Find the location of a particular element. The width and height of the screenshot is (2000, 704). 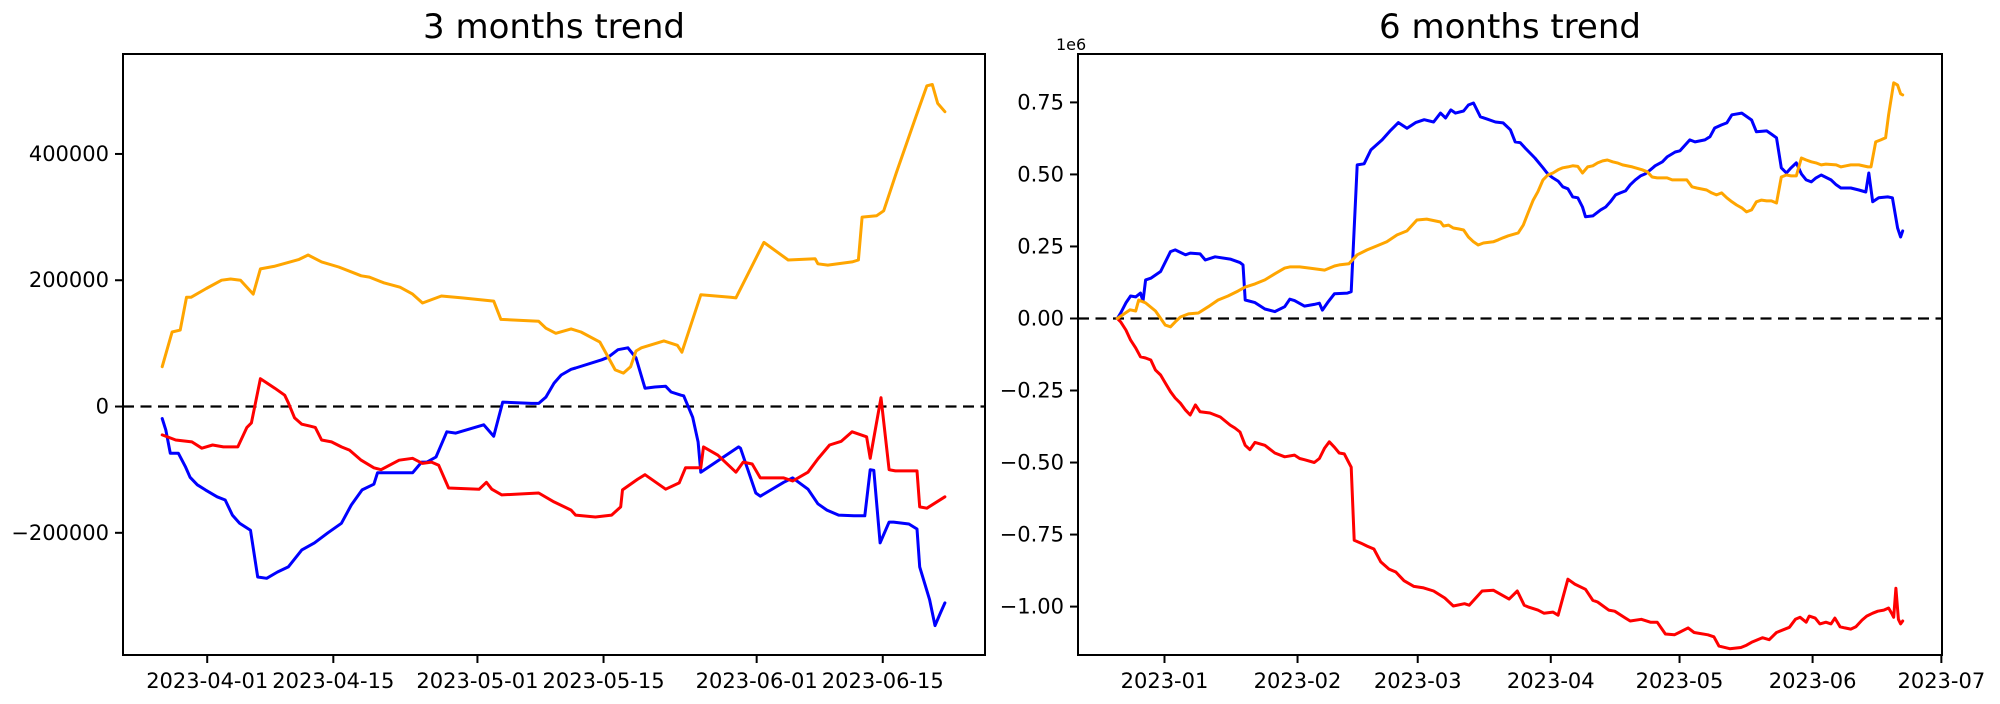

y-tick-label: −1.00 is located at coordinates (1032, 607).